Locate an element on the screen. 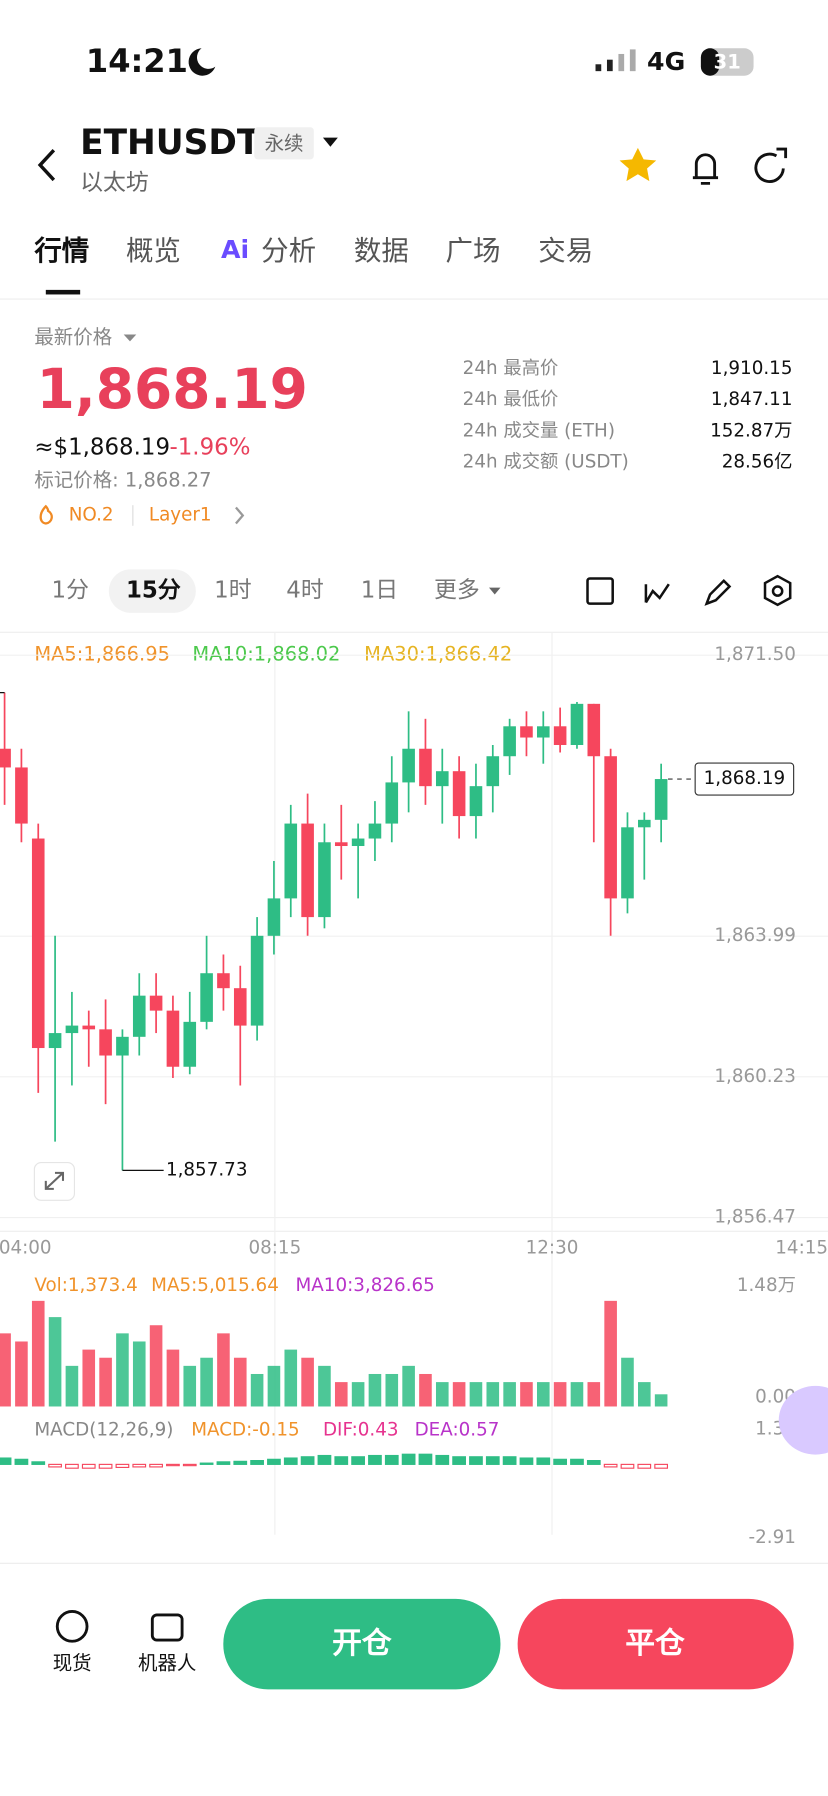 The height and width of the screenshot is (1796, 828). tab: 行情 is located at coordinates (61, 251).